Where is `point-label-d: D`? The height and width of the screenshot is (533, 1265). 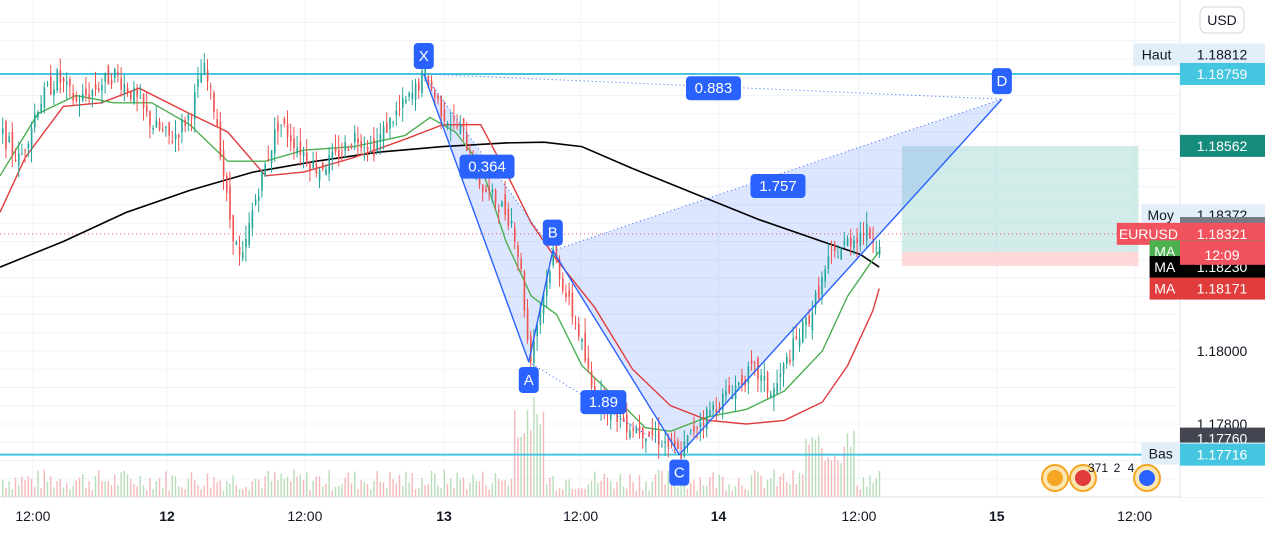
point-label-d: D is located at coordinates (1001, 81).